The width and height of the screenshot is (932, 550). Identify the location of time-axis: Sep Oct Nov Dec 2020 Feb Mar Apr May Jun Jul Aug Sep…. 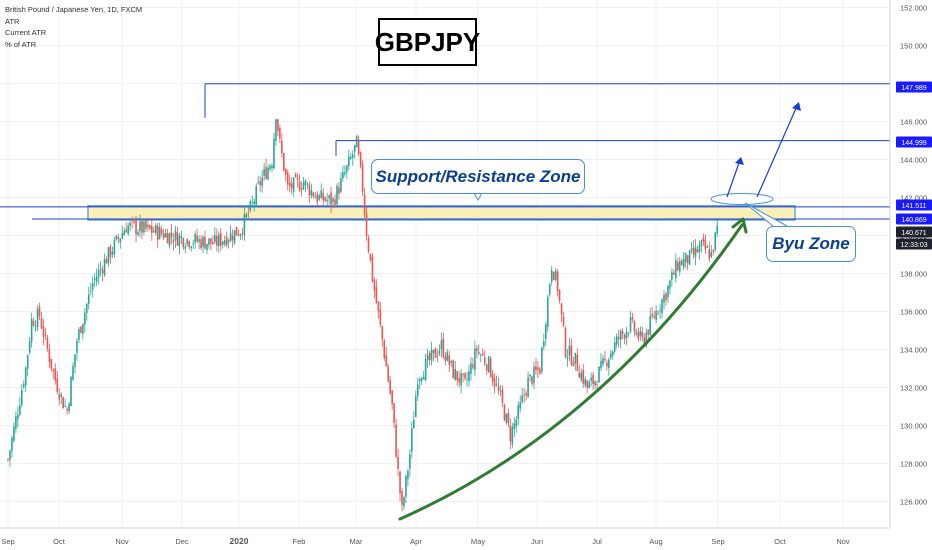
(445, 536).